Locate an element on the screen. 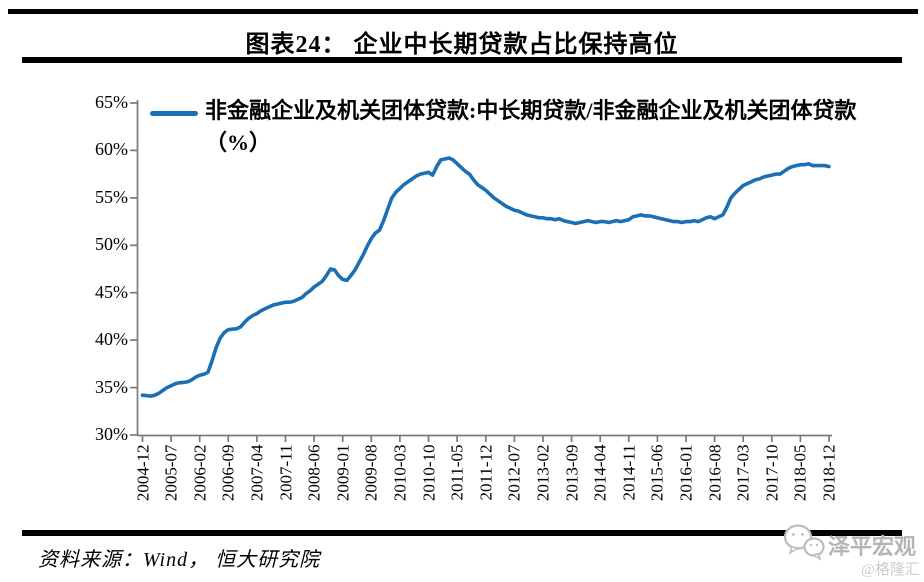 This screenshot has height=582, width=924. x-tick-label: 2011-05 is located at coordinates (457, 472).